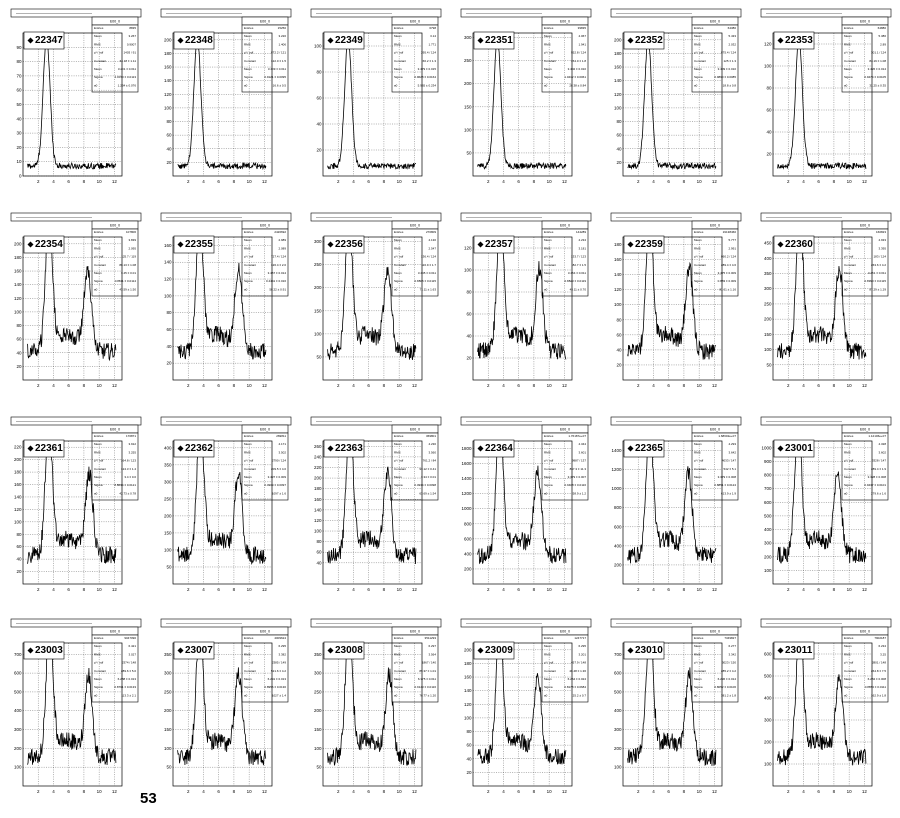 The width and height of the screenshot is (900, 818). Describe the element at coordinates (879, 257) in the screenshot. I see `stat-value: 183 / 124` at that location.